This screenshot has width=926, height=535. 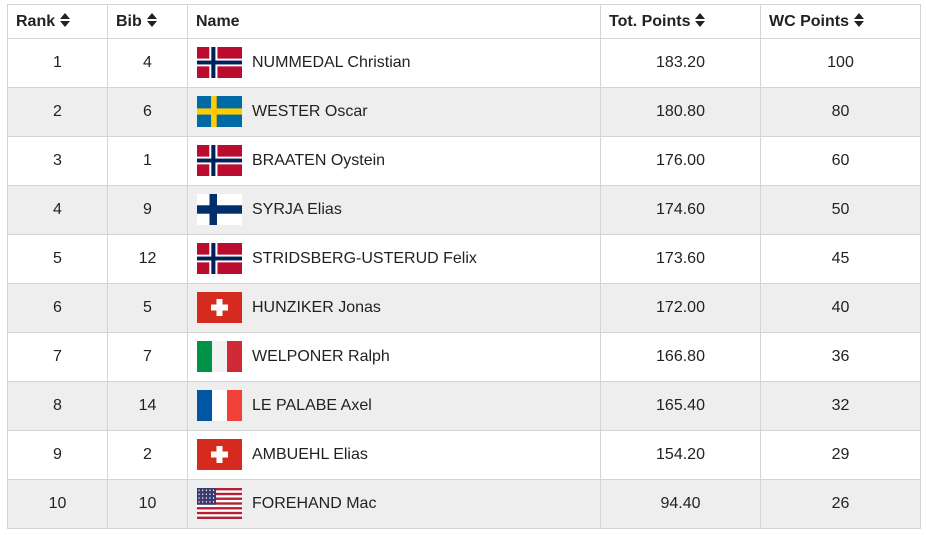 What do you see at coordinates (840, 406) in the screenshot?
I see `wc-points-cell: 32` at bounding box center [840, 406].